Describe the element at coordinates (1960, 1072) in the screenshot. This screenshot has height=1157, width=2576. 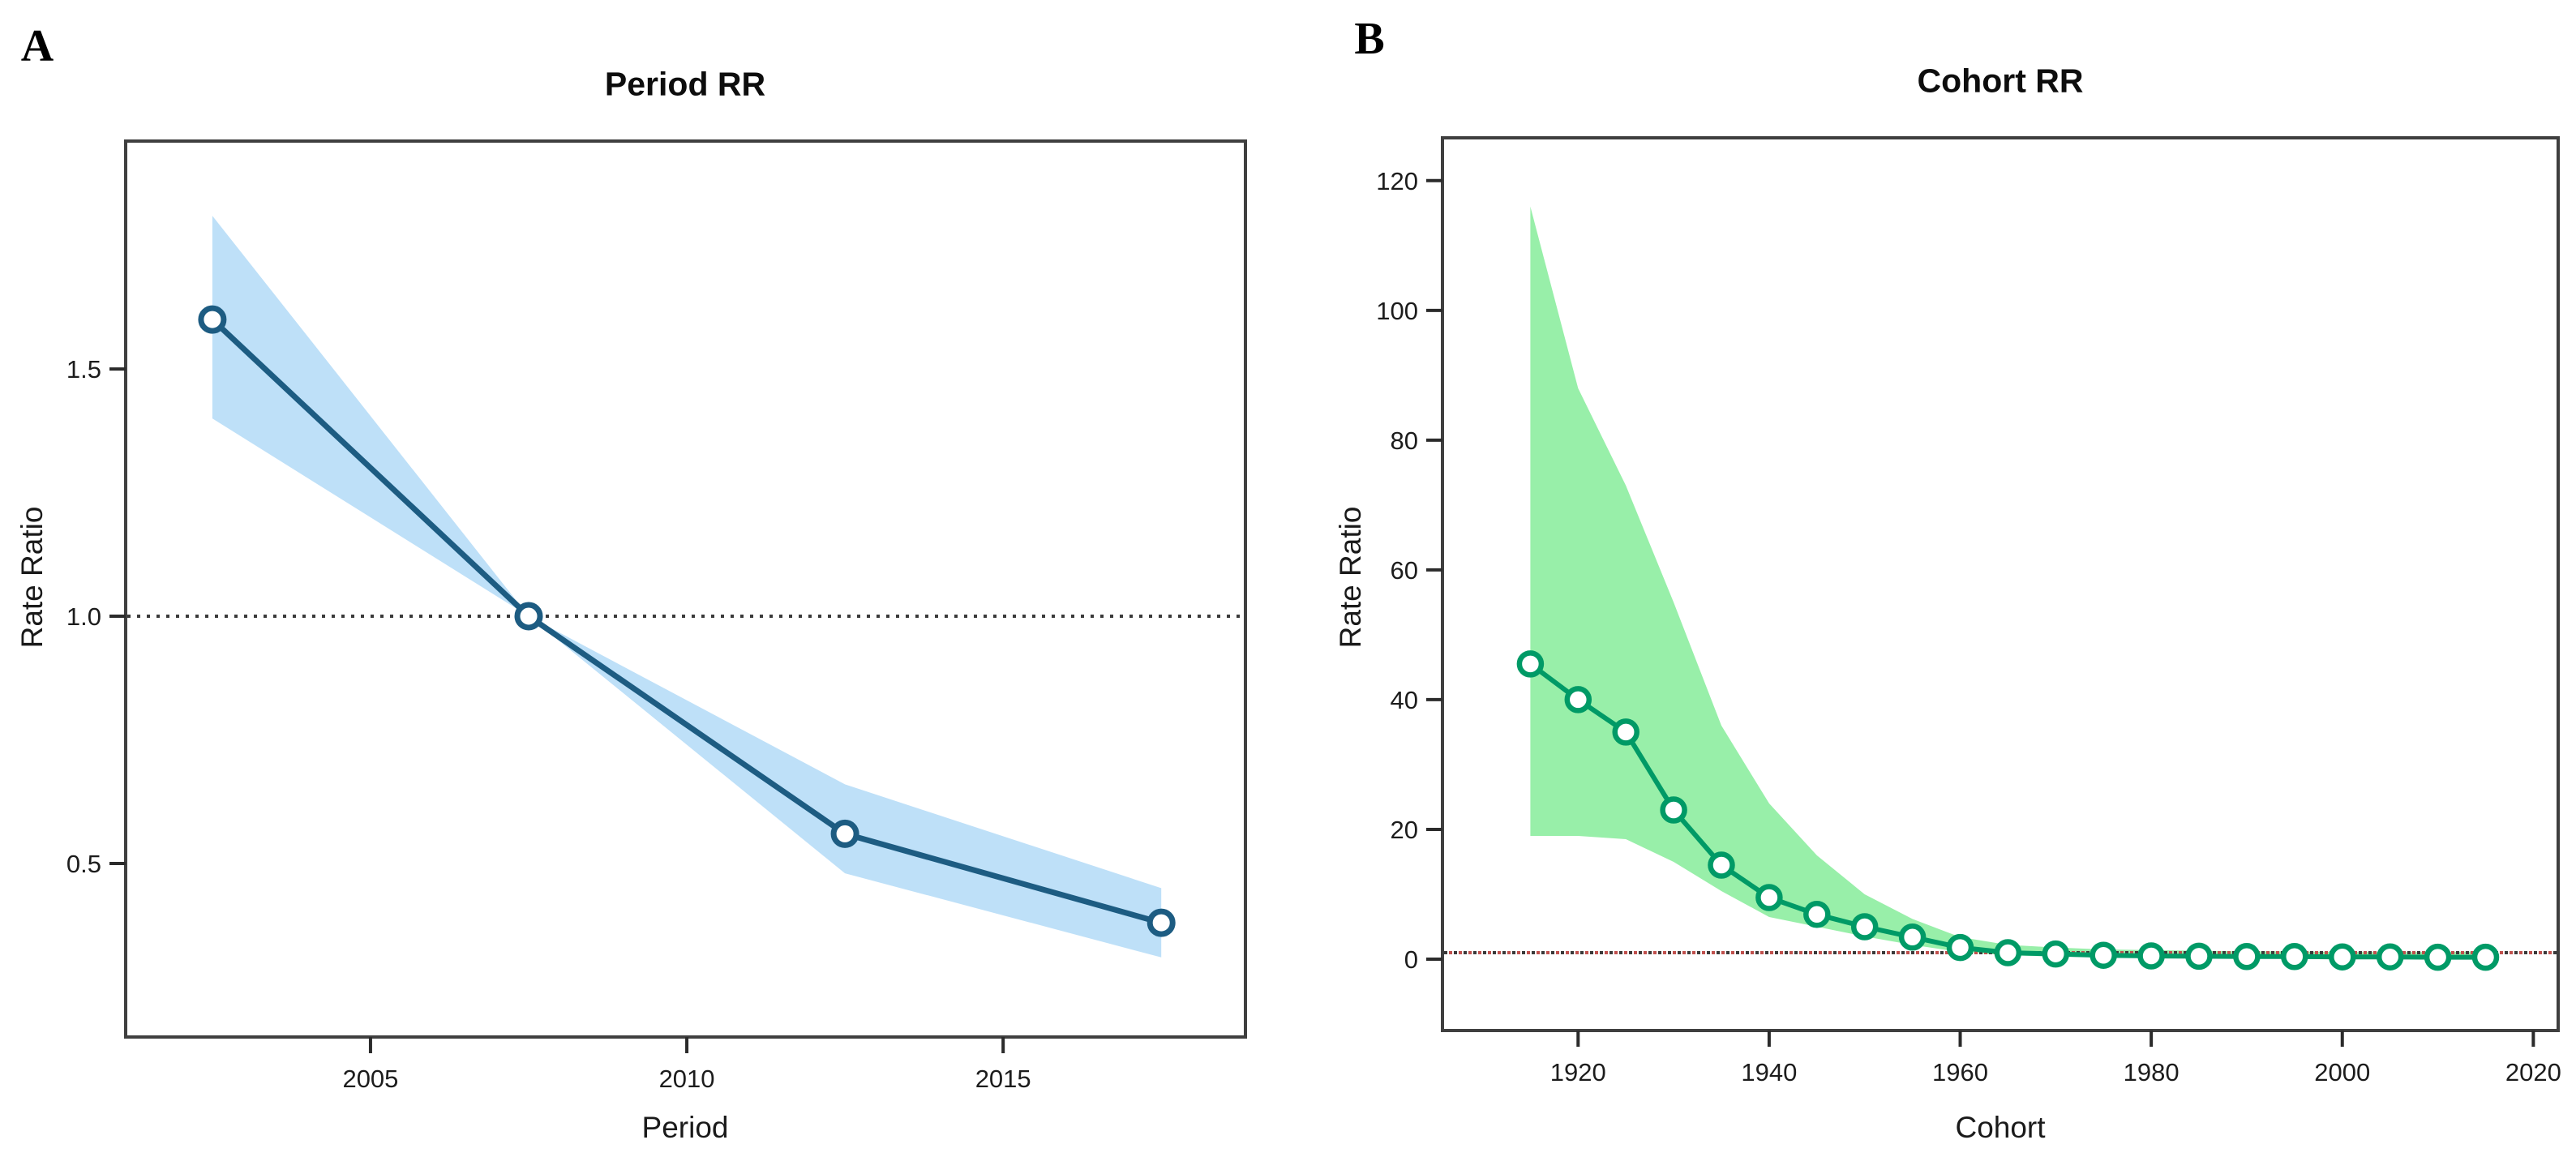
I see `panel-b-x-tick-label: 1960` at that location.